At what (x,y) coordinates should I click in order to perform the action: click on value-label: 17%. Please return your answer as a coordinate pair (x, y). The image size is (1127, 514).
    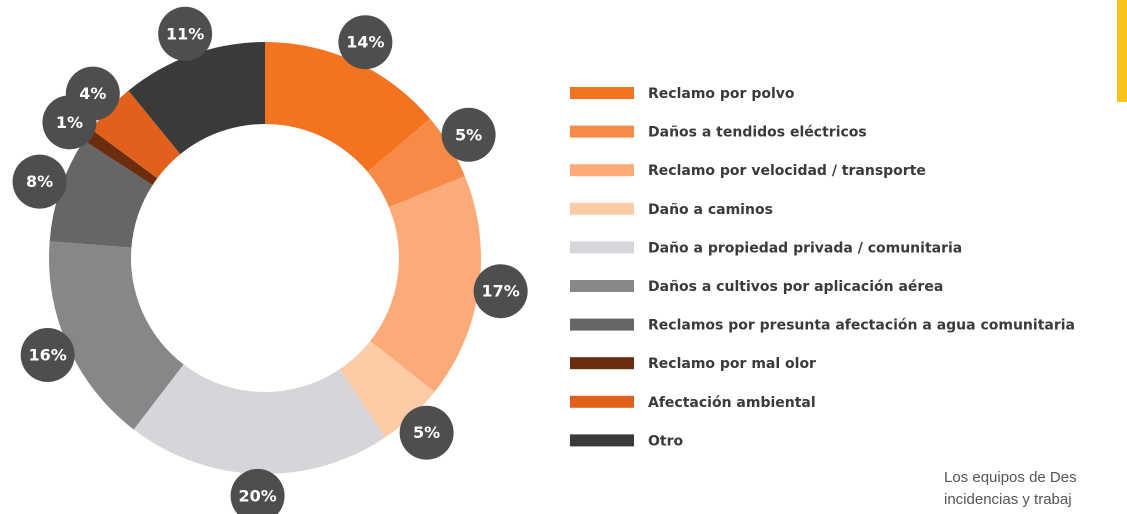
    Looking at the image, I should click on (501, 291).